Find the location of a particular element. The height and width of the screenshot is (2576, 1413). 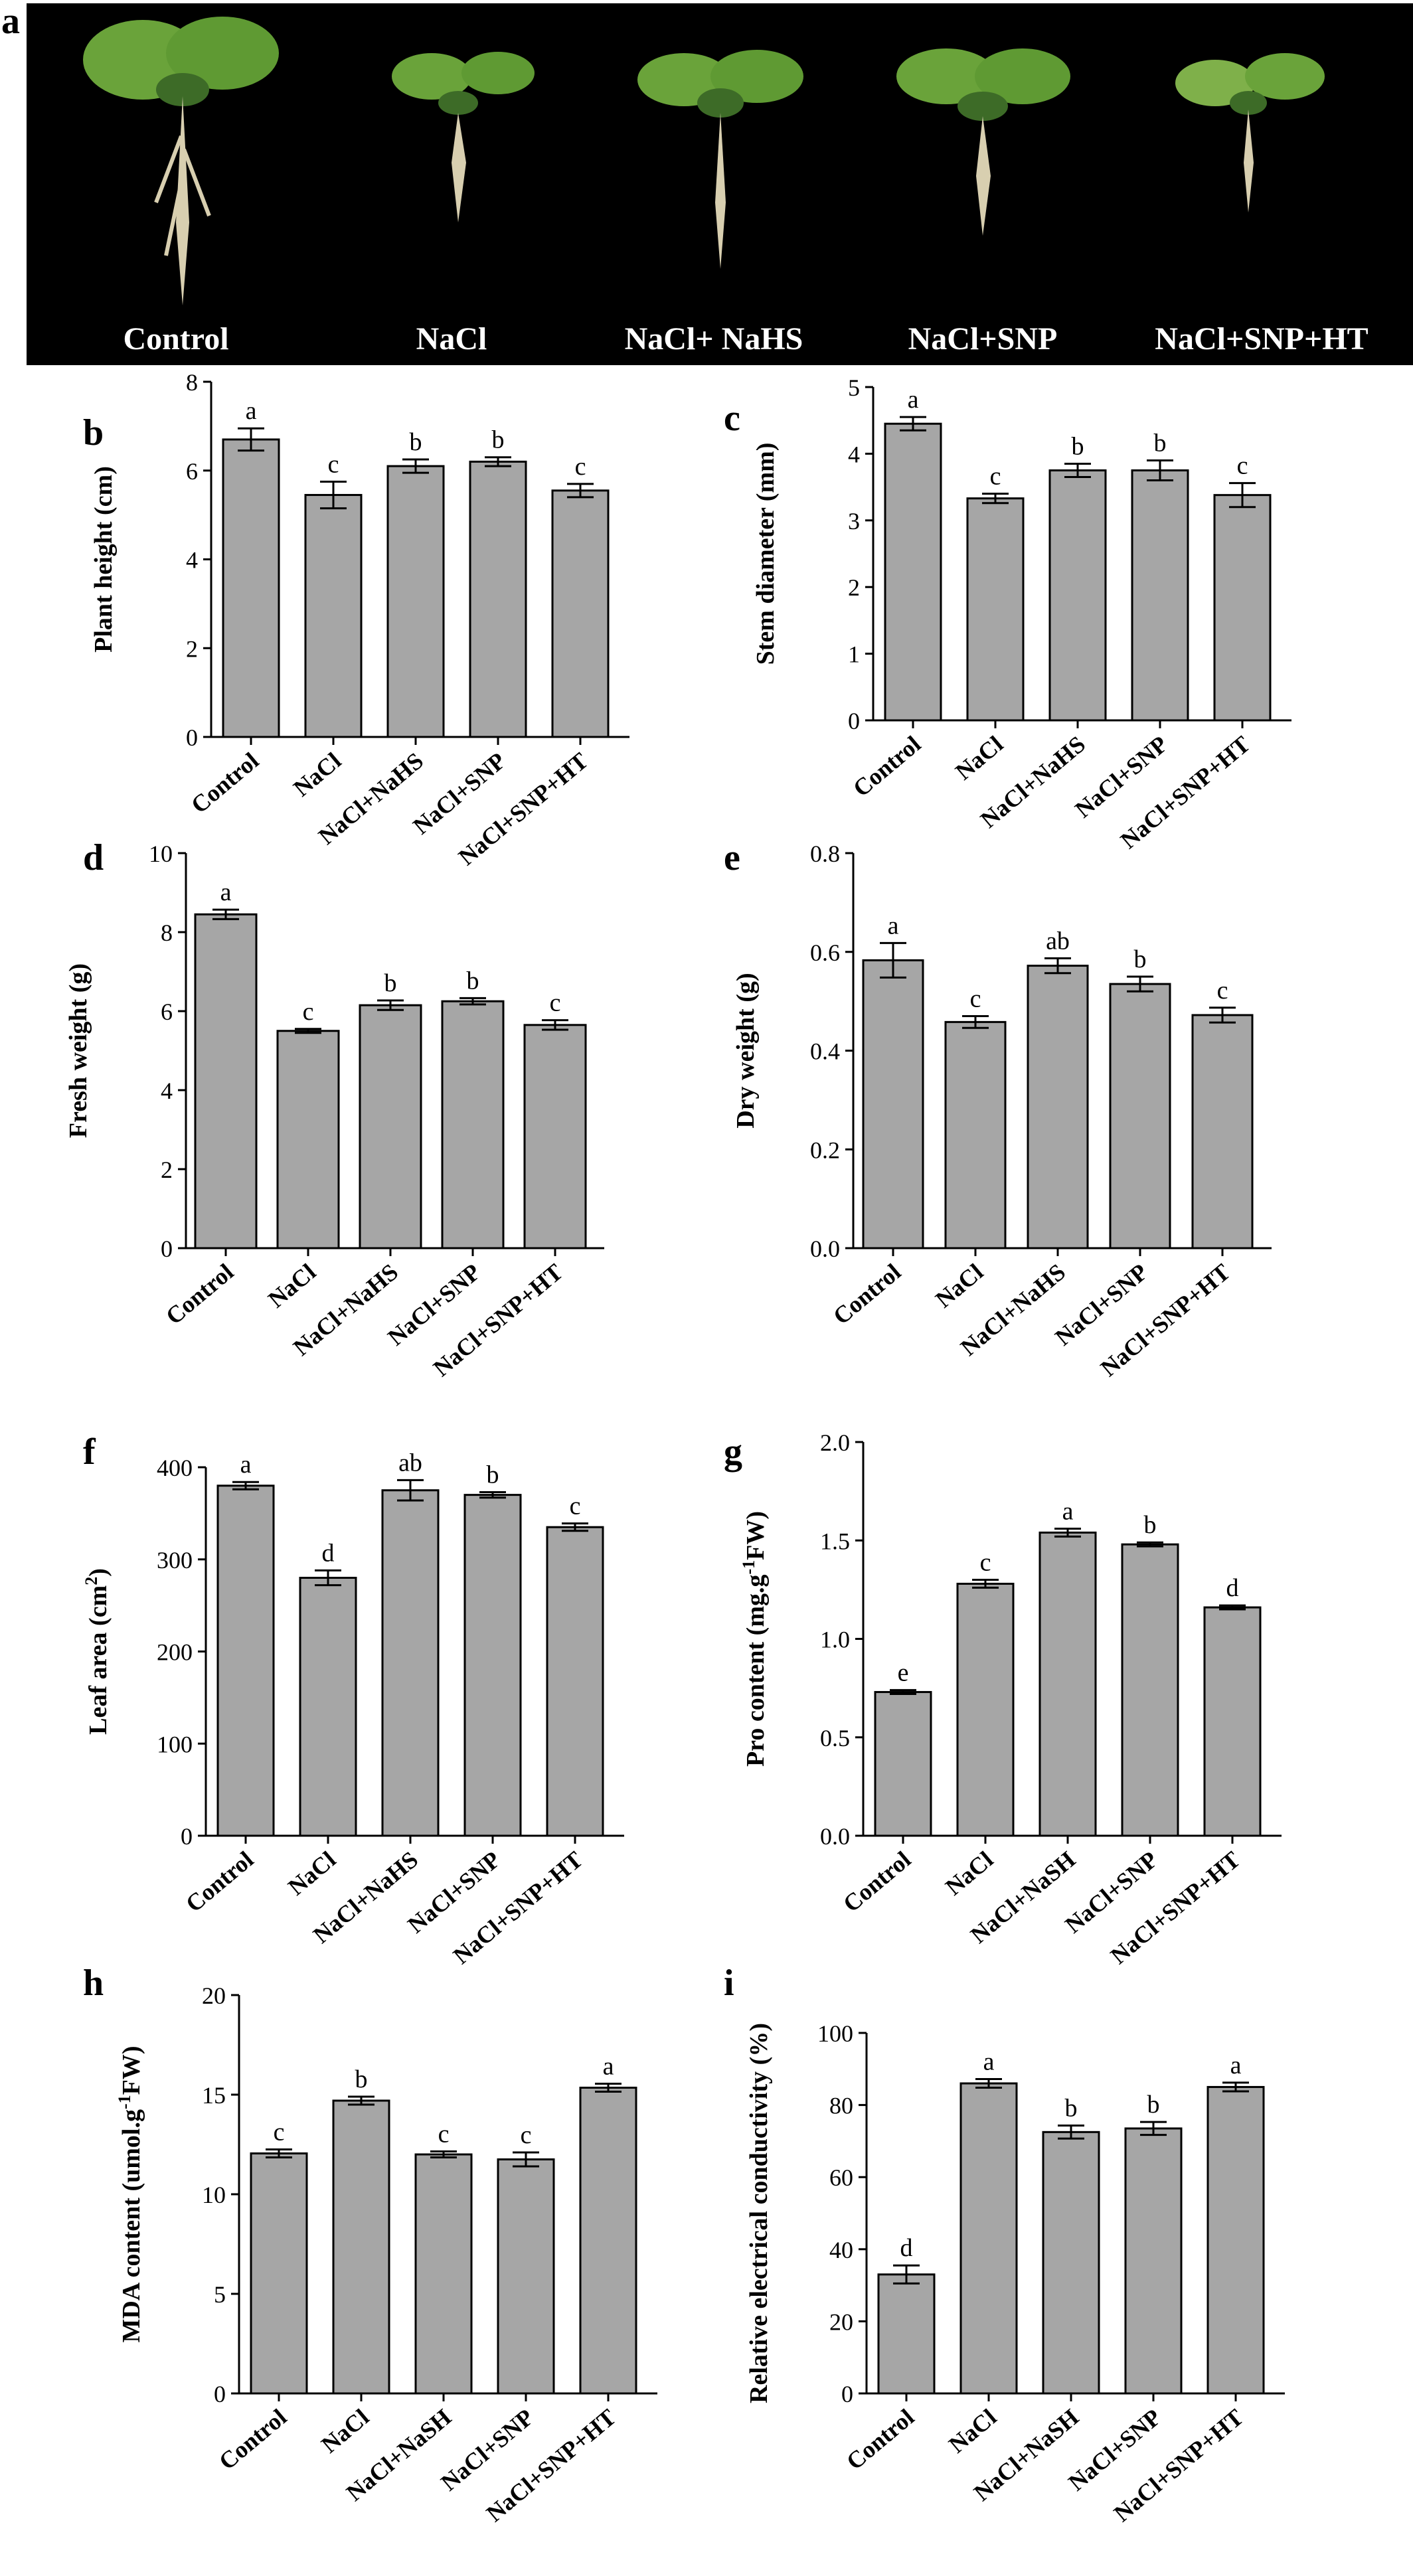

category-label-i-1: NaCl is located at coordinates (972, 2430).